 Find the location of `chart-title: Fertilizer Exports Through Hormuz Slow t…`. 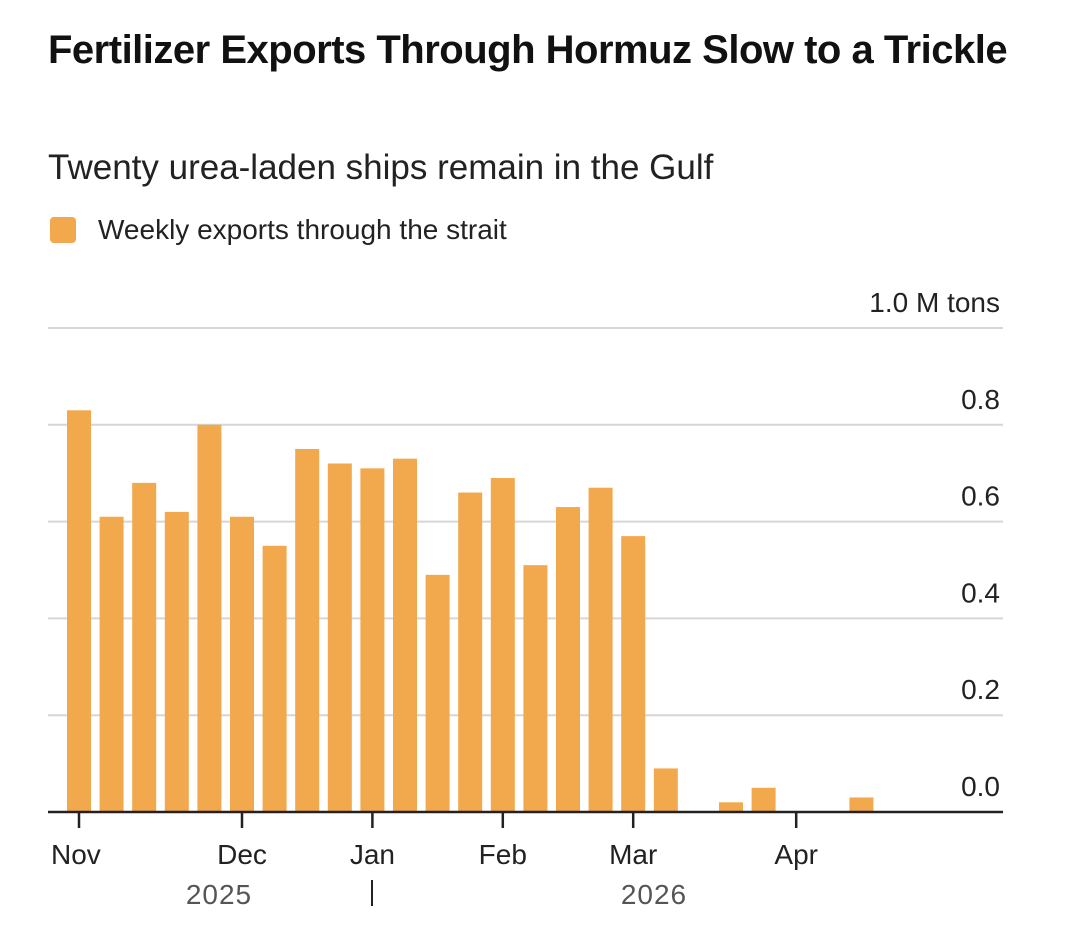

chart-title: Fertilizer Exports Through Hormuz Slow t… is located at coordinates (528, 50).